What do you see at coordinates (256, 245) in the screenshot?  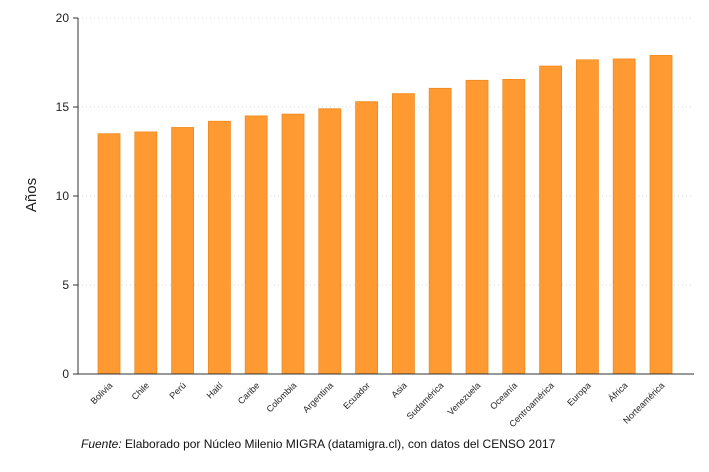 I see `bar-caribe` at bounding box center [256, 245].